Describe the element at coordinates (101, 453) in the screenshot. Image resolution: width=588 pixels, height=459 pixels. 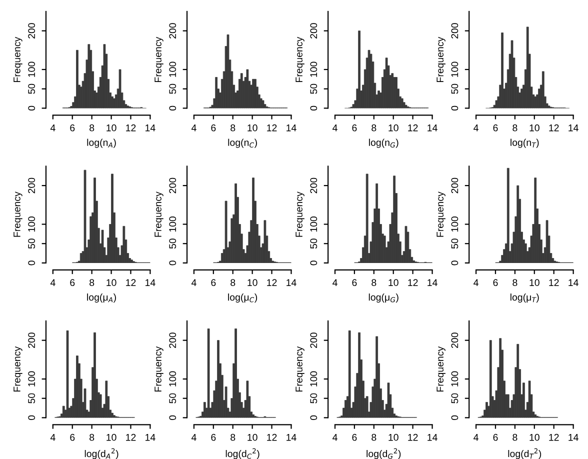
I see `x-axis-title: log(d$_{A}$$^{2}$)` at that location.